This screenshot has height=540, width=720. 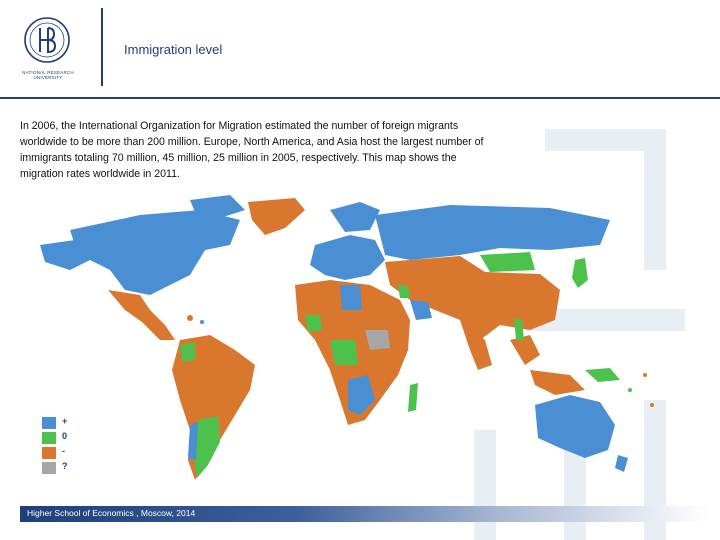 I want to click on region-north-america, so click(x=142, y=245).